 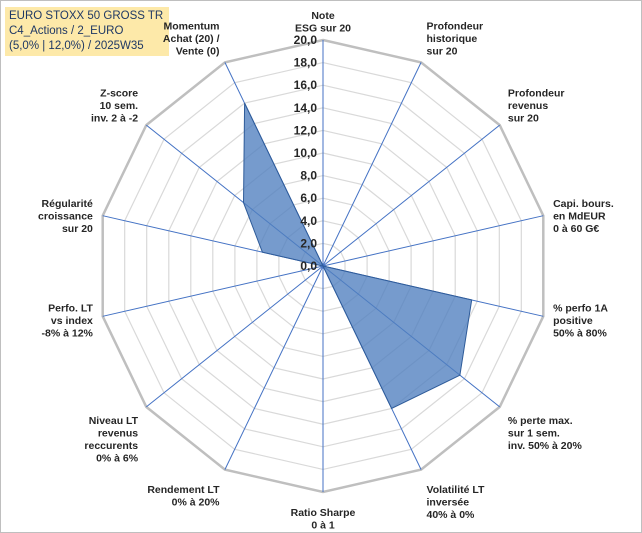 I want to click on axis-label-line: inv. 50% à 20%, so click(x=545, y=446).